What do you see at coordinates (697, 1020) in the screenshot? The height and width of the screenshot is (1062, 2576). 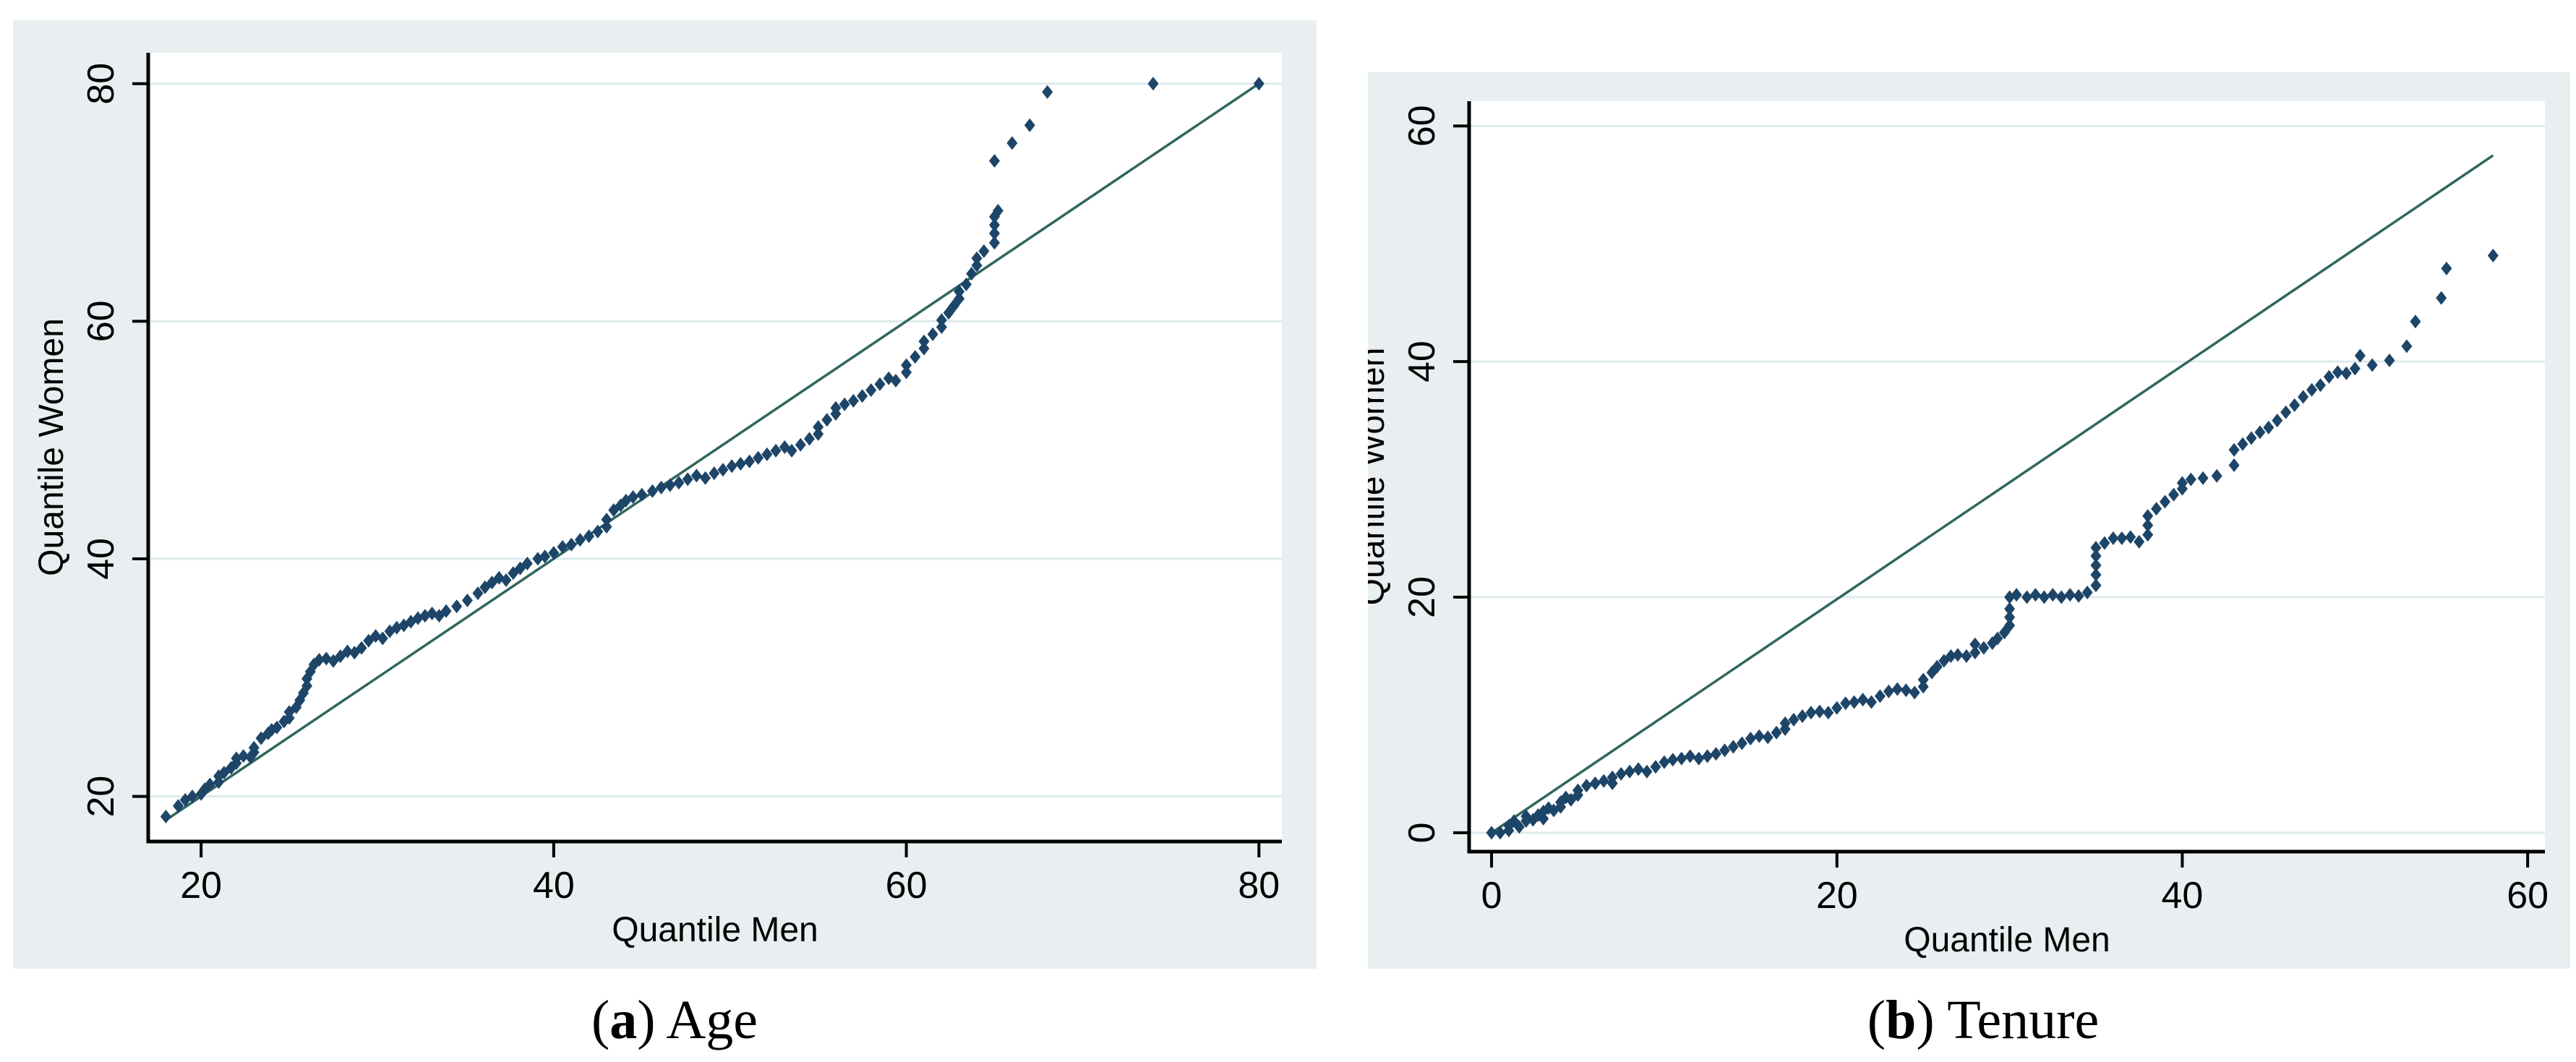 I see `caption-a-post: ) Age` at bounding box center [697, 1020].